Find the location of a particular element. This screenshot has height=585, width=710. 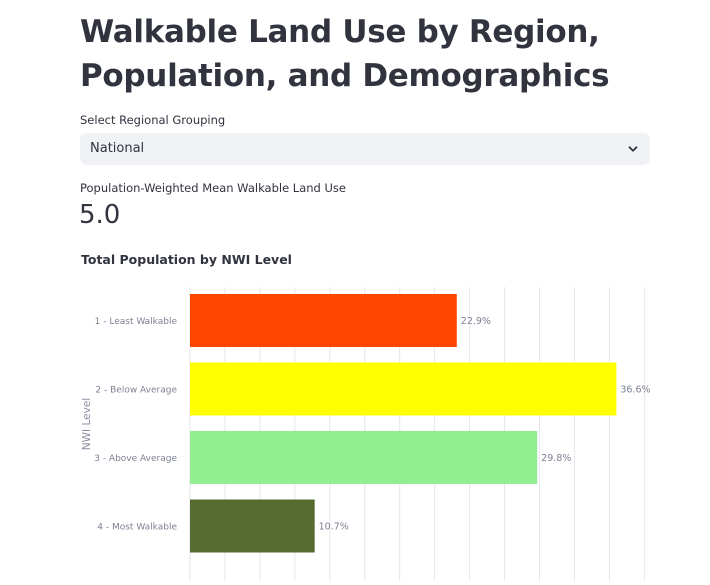

chart-title: Total Population by NWI Level is located at coordinates (186, 259).